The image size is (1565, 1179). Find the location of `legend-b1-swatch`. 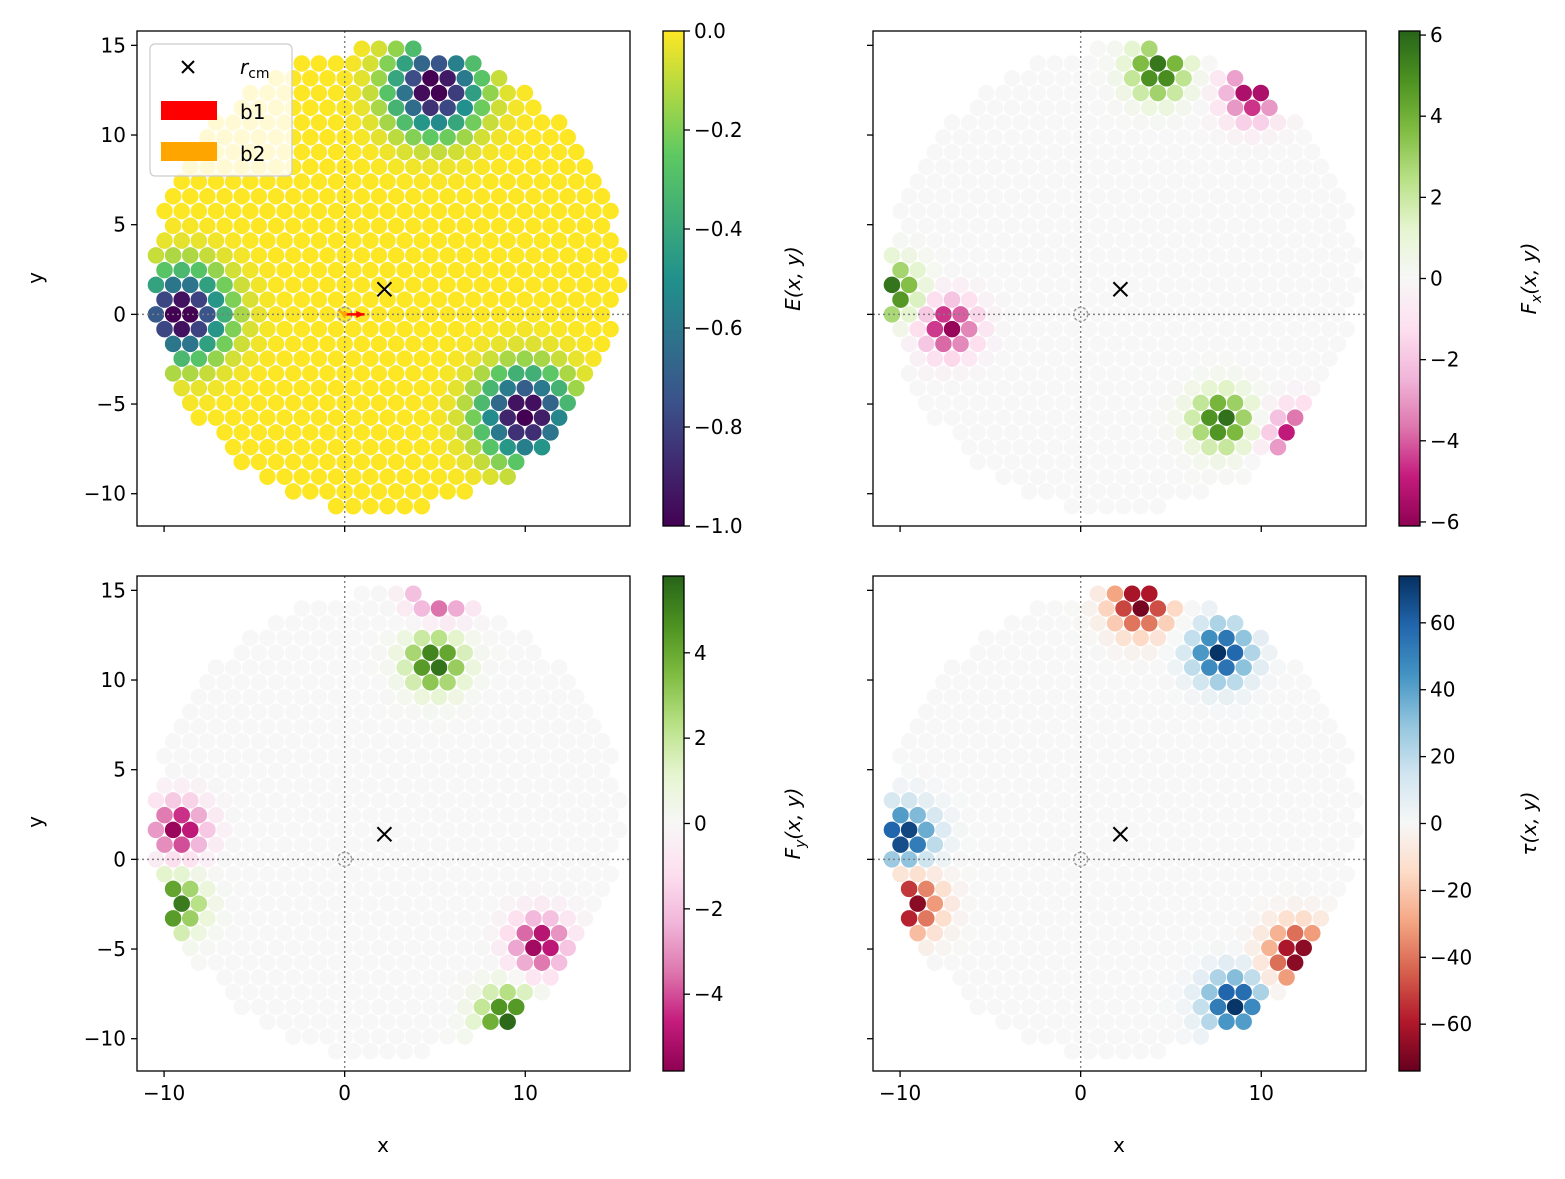

legend-b1-swatch is located at coordinates (189, 110).